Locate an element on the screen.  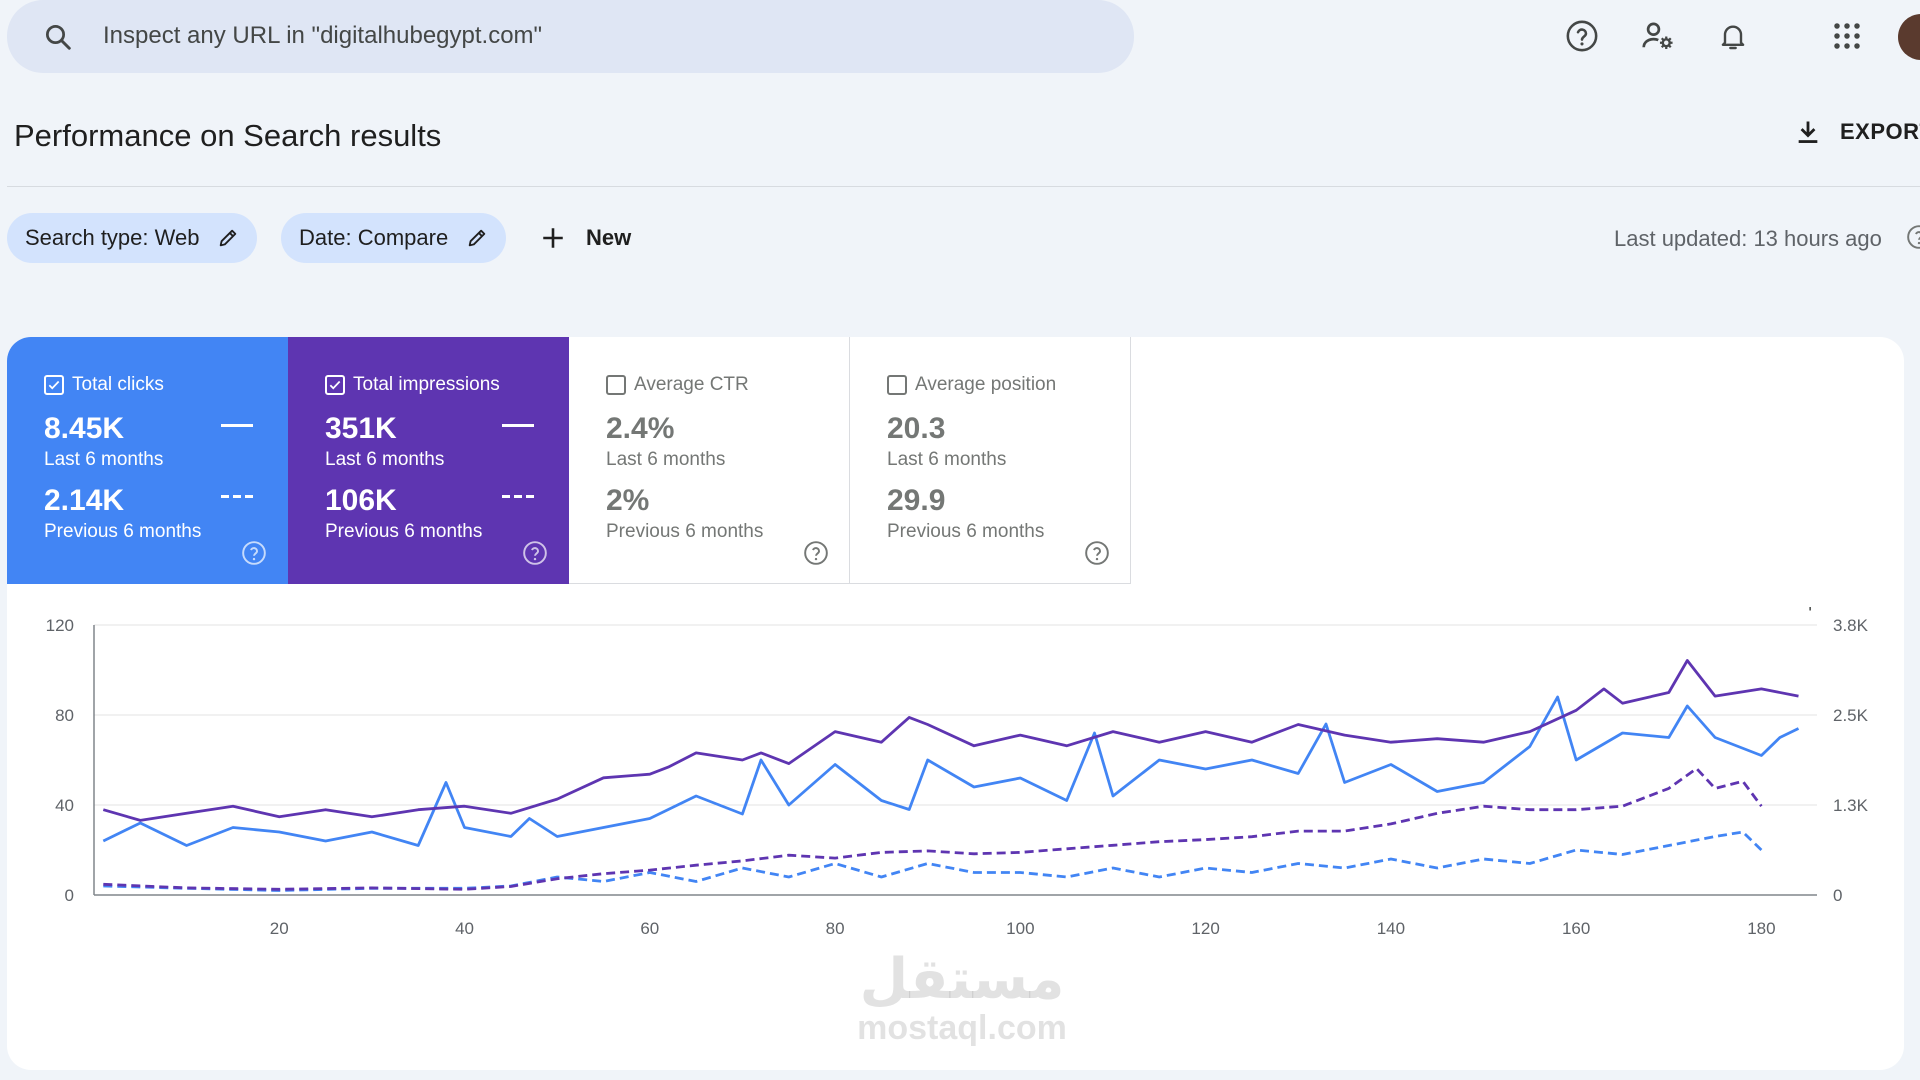
y-left-tick-label: 40 is located at coordinates (64, 805).